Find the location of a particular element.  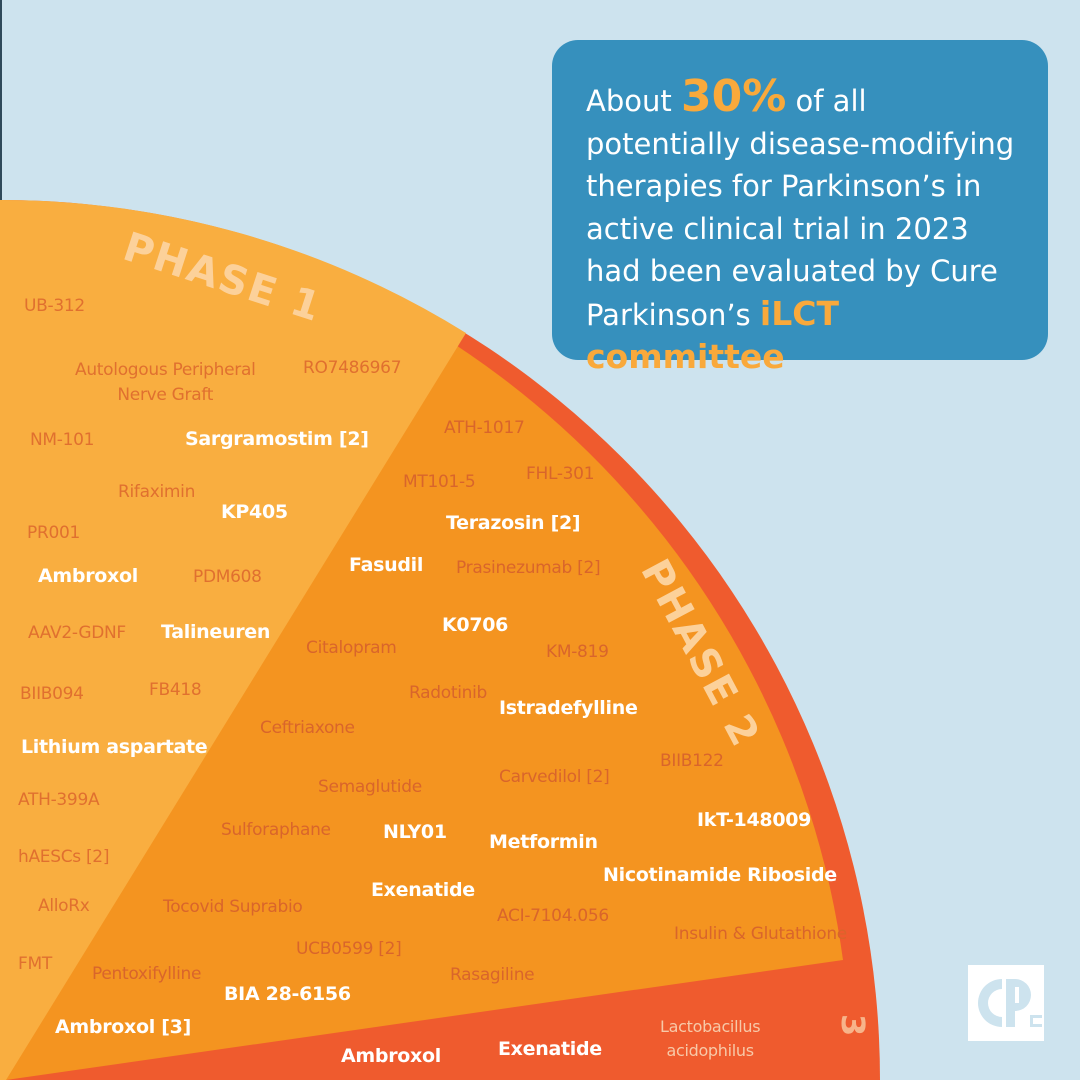

callout-highlight: iLCT committee is located at coordinates (712, 335).